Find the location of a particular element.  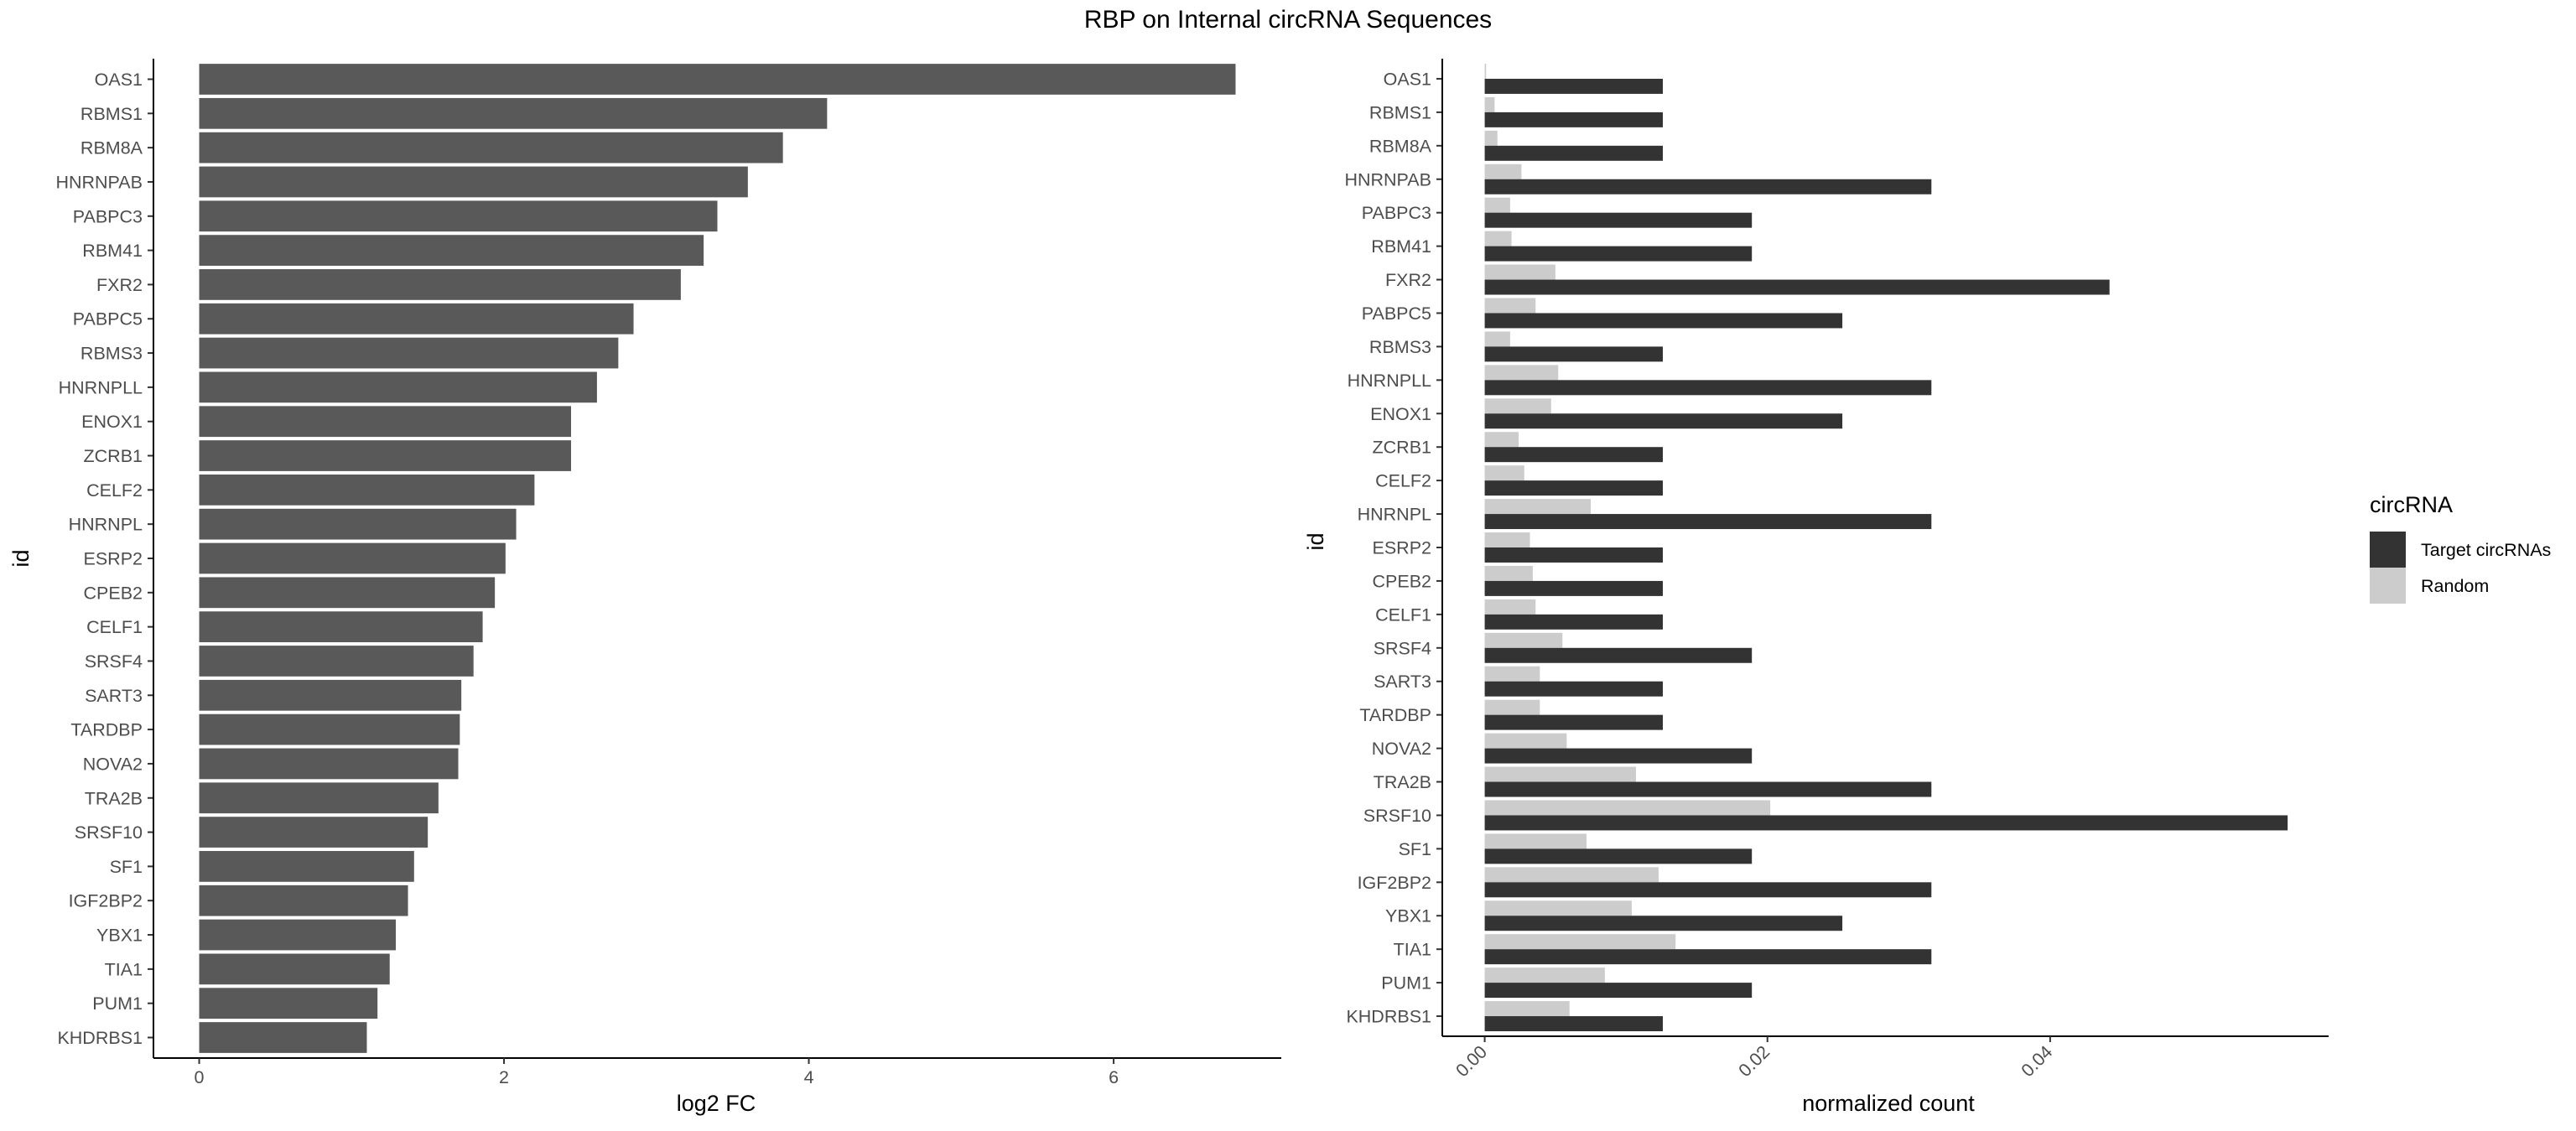

bar-logfc-enox1 is located at coordinates (385, 422).